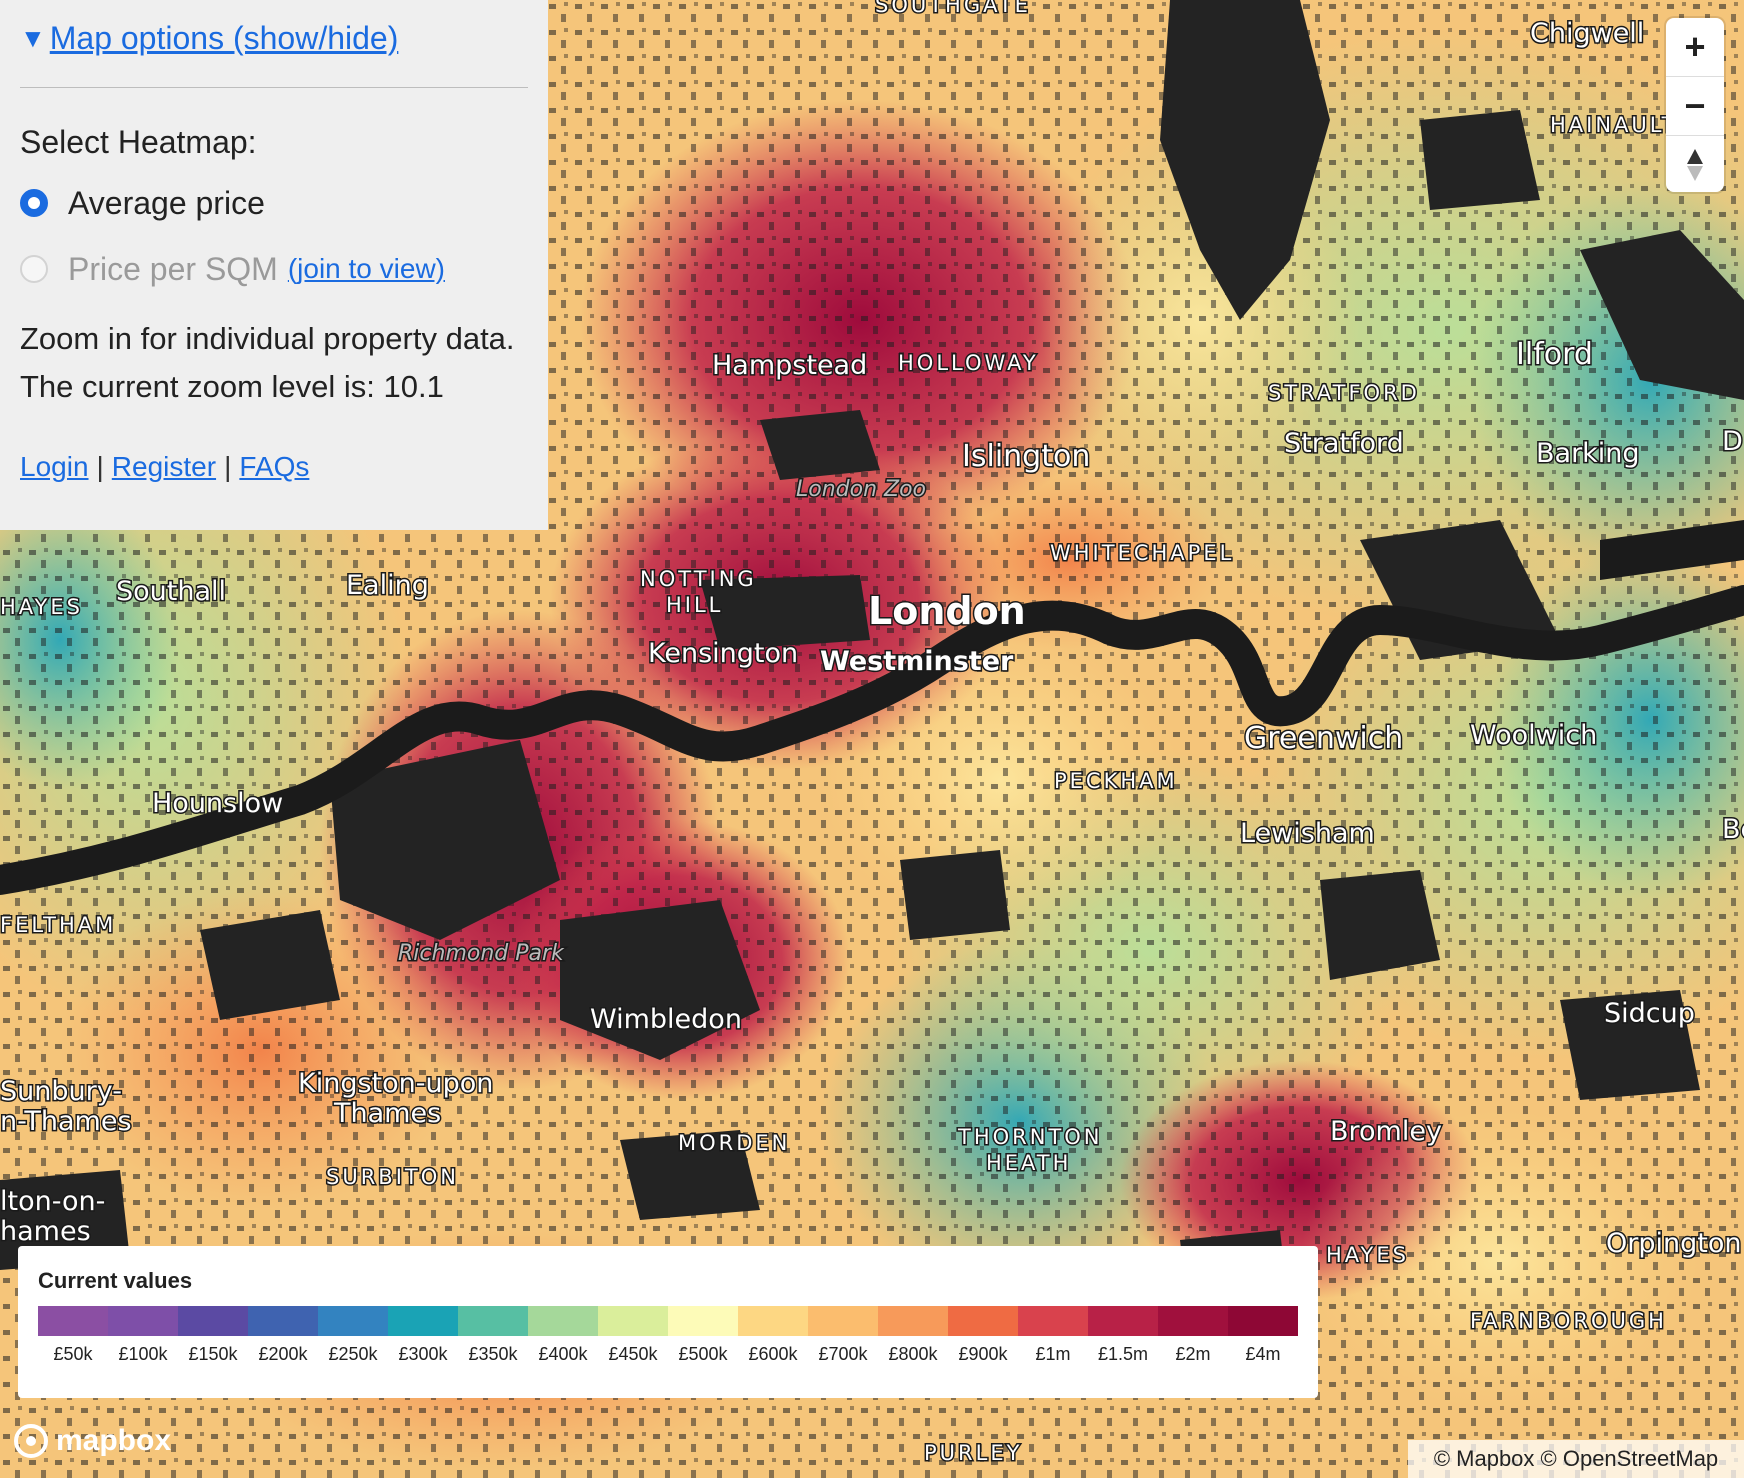 The height and width of the screenshot is (1478, 1744). I want to click on attribution: © Mapbox © OpenStreetMap, so click(1576, 1459).